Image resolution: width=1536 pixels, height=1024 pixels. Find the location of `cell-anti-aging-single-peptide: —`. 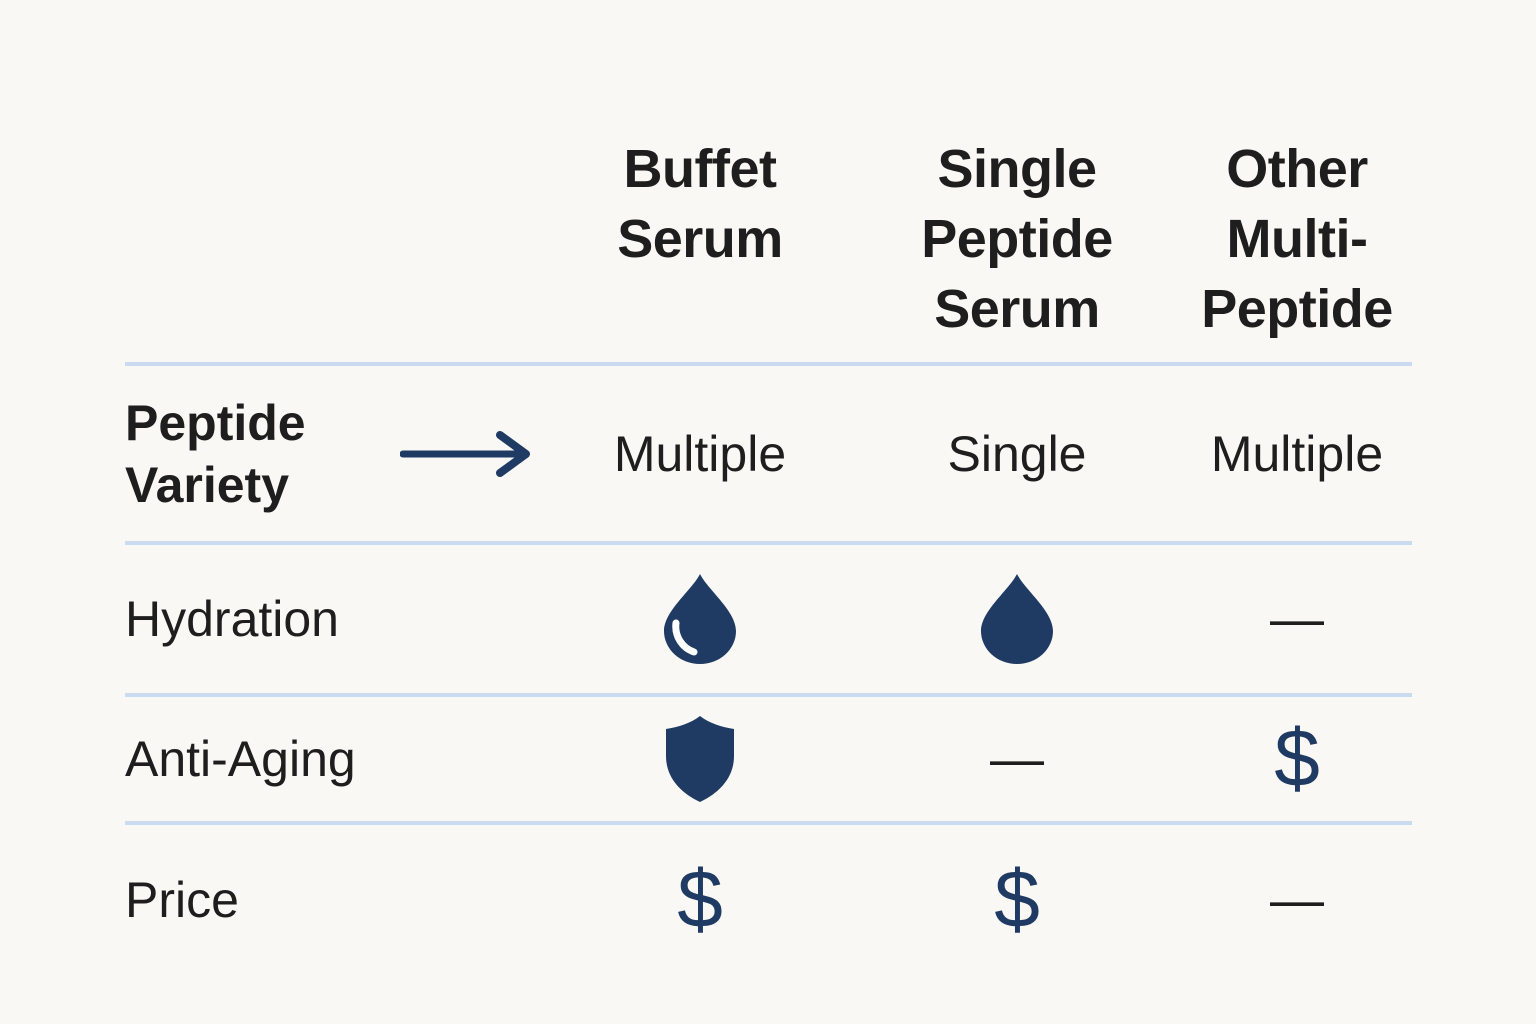

cell-anti-aging-single-peptide: — is located at coordinates (1017, 759).